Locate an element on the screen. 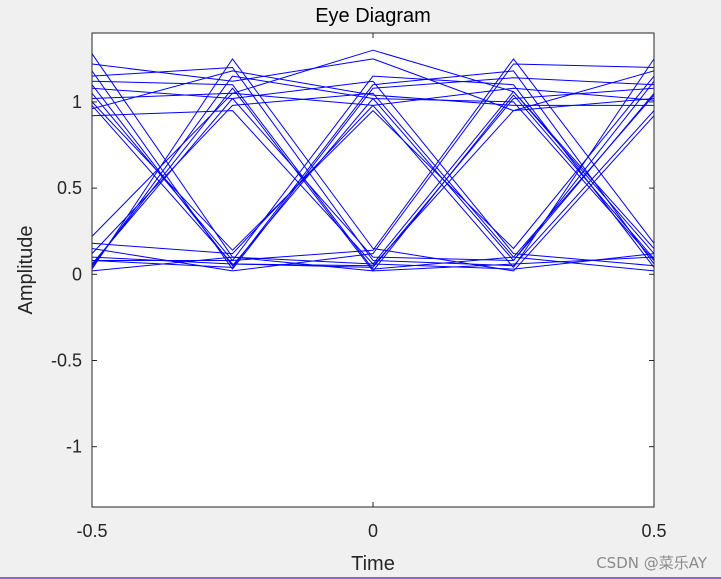  chart-title: Eye Diagram is located at coordinates (373, 16).